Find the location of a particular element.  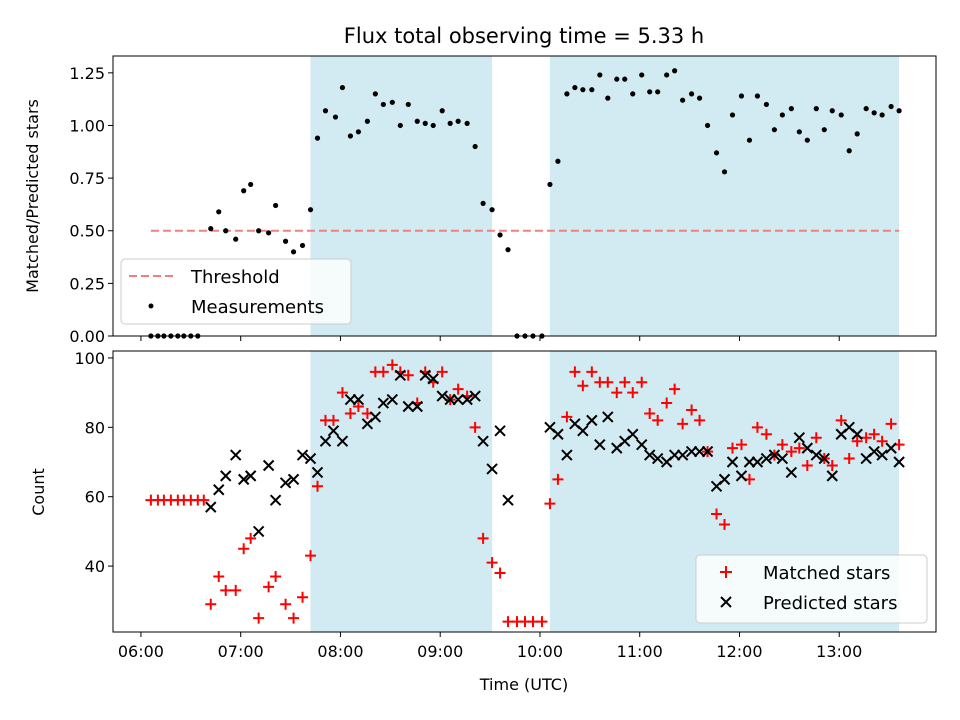

legend-predicted-label: Predicted stars is located at coordinates (830, 603).